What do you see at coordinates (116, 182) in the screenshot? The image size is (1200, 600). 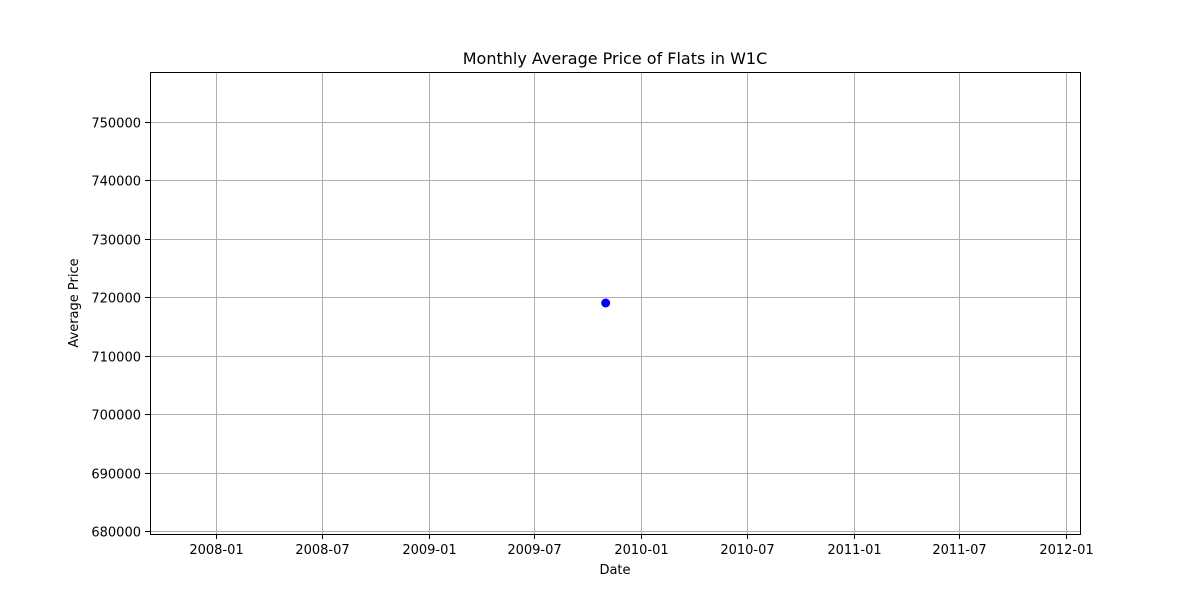 I see `y-tick-label: 740000` at bounding box center [116, 182].